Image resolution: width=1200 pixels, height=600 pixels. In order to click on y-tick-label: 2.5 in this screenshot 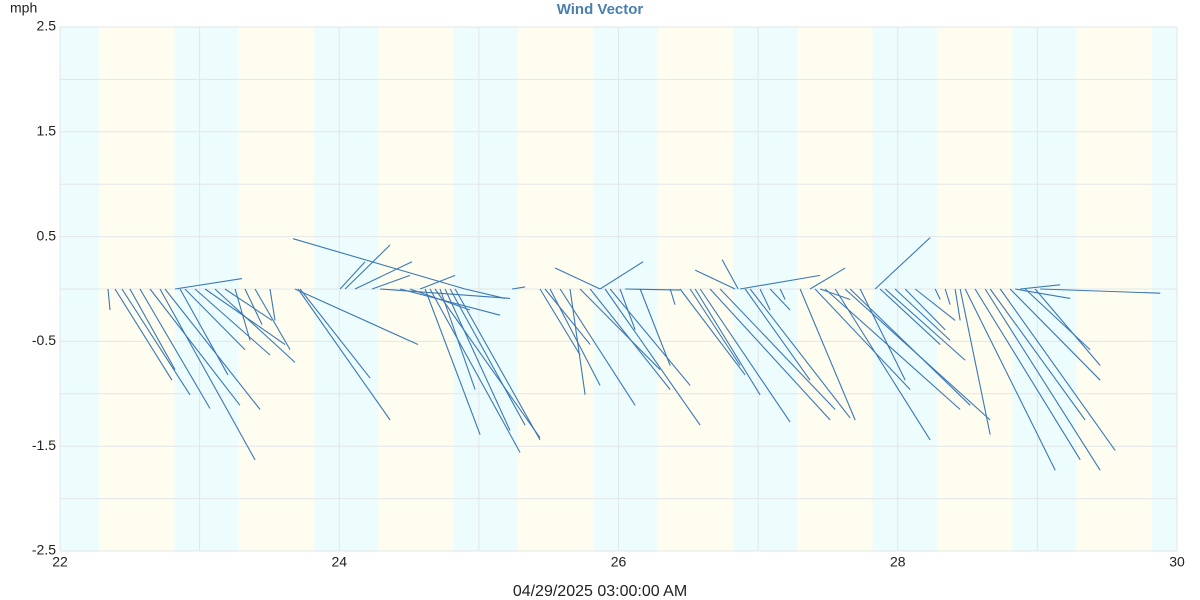, I will do `click(47, 26)`.